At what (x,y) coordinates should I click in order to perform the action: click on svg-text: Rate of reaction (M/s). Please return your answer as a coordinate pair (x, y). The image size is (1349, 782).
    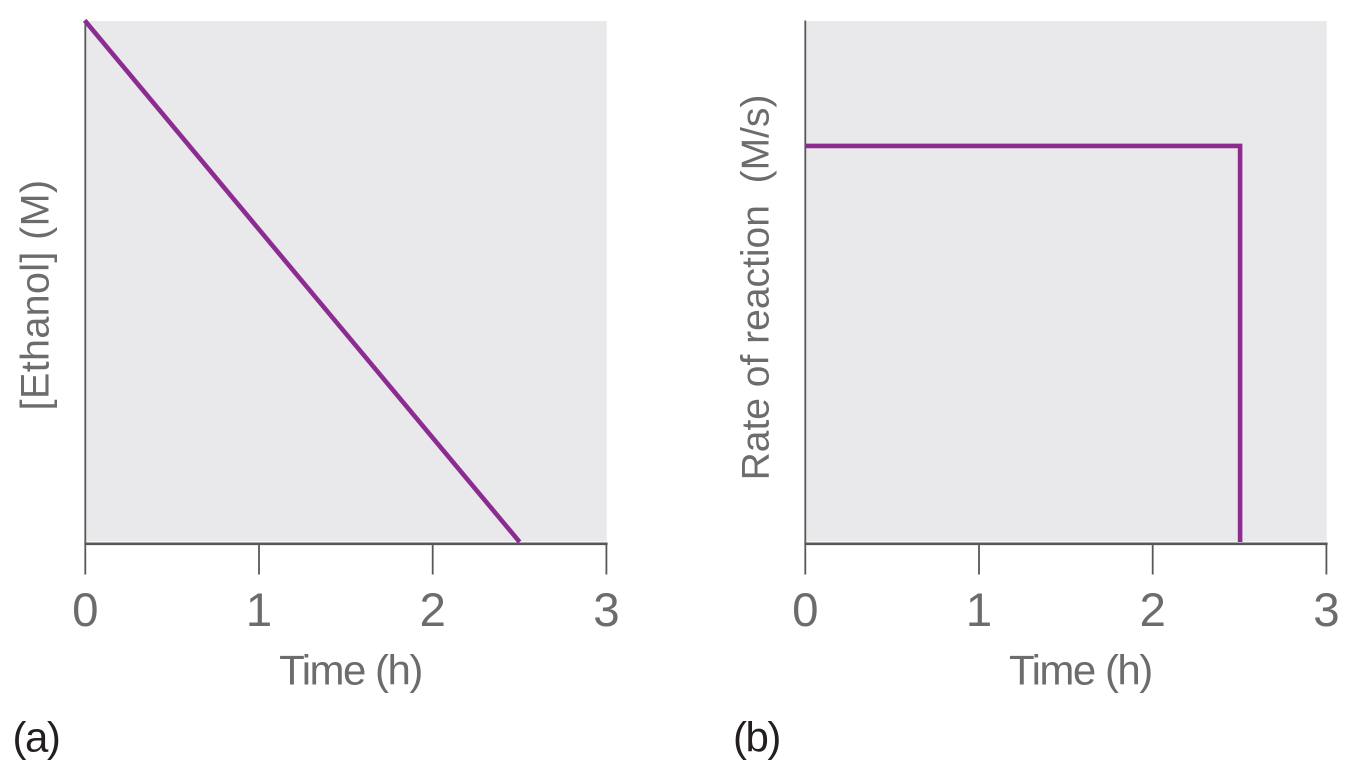
    Looking at the image, I should click on (756, 288).